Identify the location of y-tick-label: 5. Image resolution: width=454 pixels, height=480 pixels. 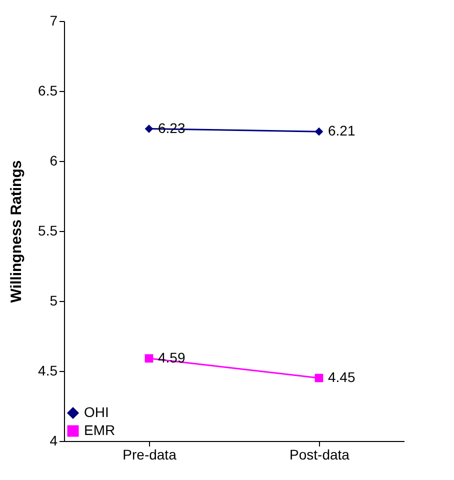
(54, 300).